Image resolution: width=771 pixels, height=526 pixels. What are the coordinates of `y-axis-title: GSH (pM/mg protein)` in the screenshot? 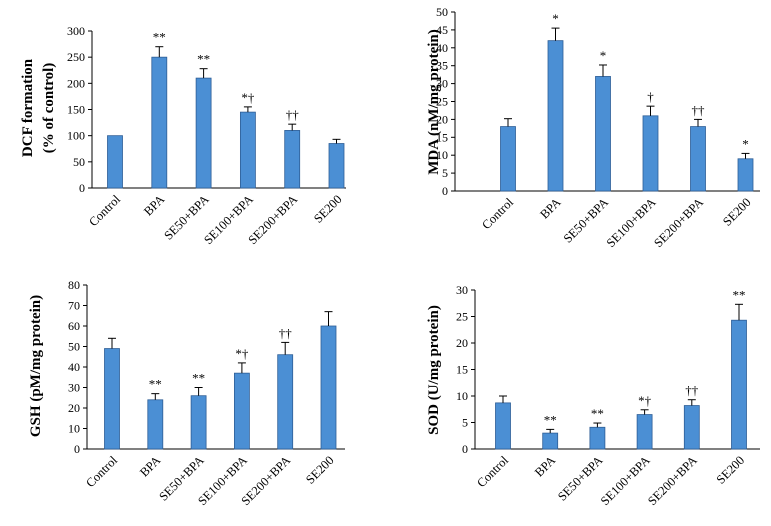 It's located at (36, 366).